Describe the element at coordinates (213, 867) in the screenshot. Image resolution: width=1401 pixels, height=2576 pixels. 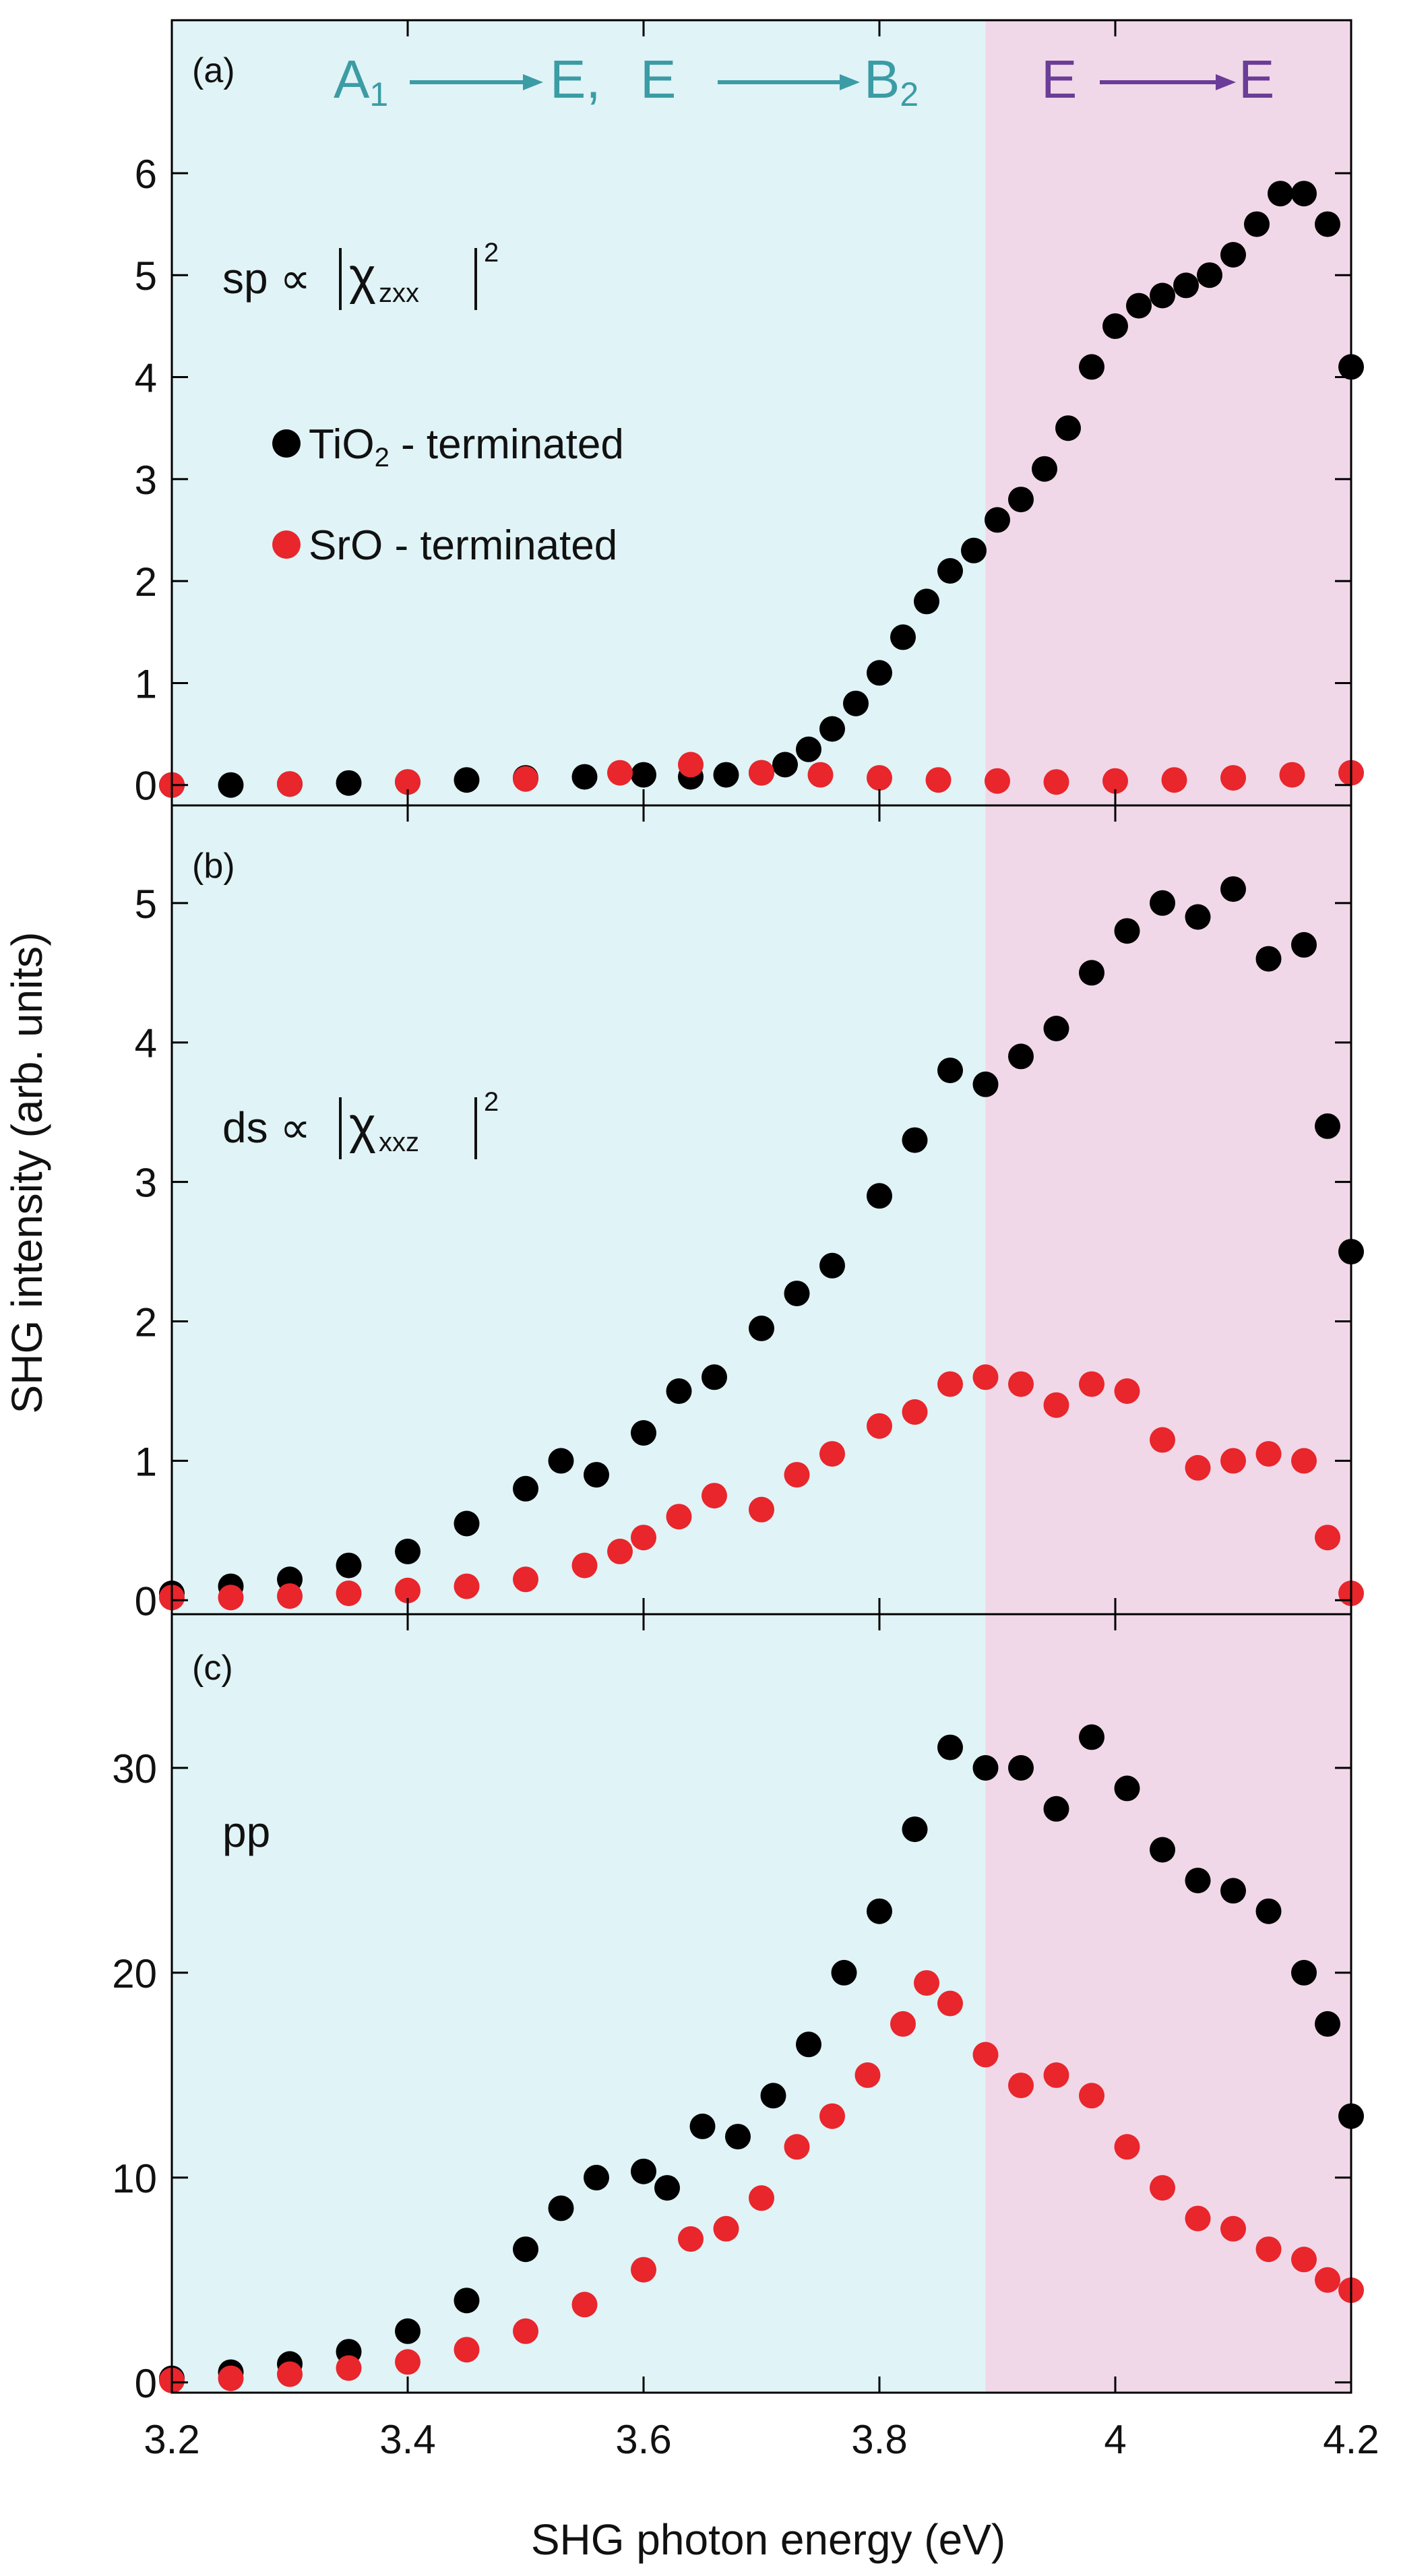
I see `panel-b-tag: (b)` at that location.